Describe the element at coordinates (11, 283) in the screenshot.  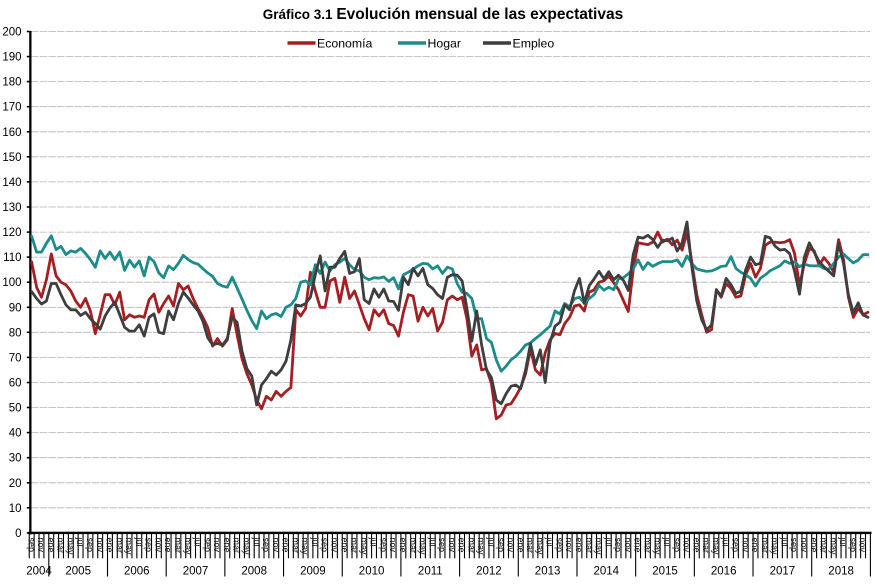
I see `svg-text: 100` at that location.